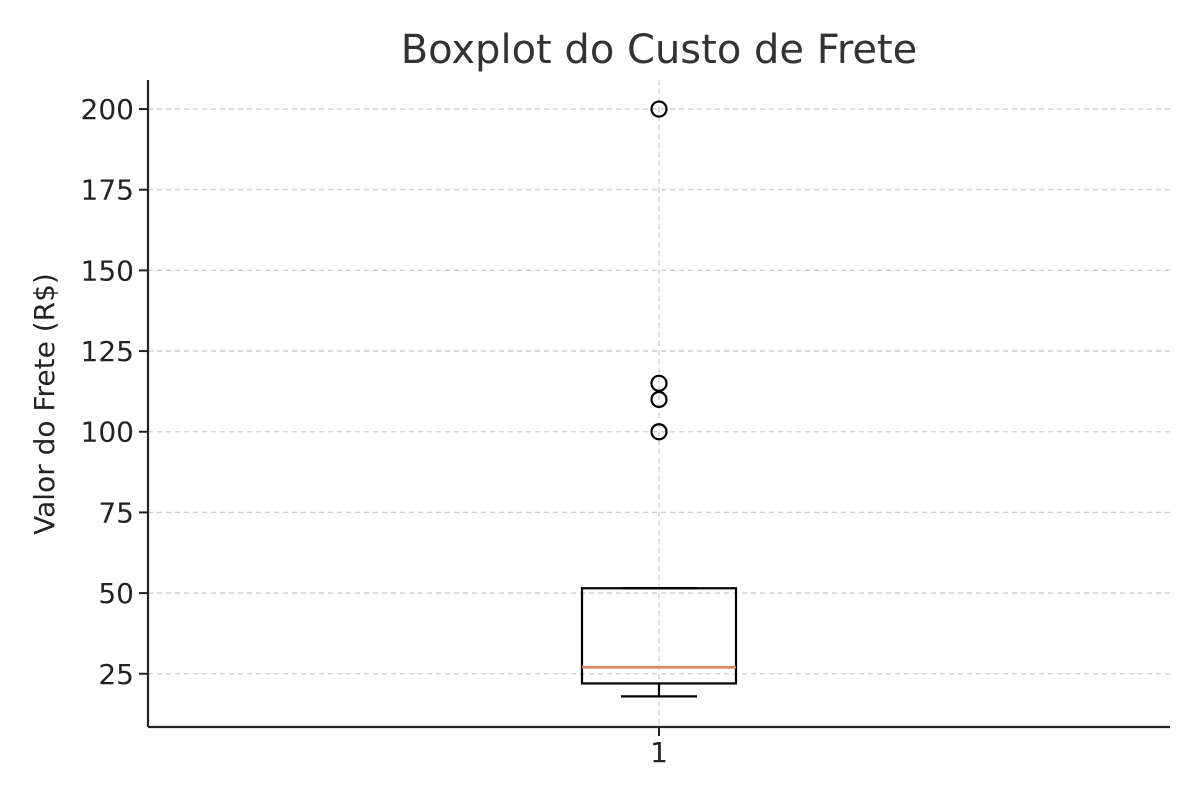  Describe the element at coordinates (107, 190) in the screenshot. I see `y-tick-label: 175` at that location.